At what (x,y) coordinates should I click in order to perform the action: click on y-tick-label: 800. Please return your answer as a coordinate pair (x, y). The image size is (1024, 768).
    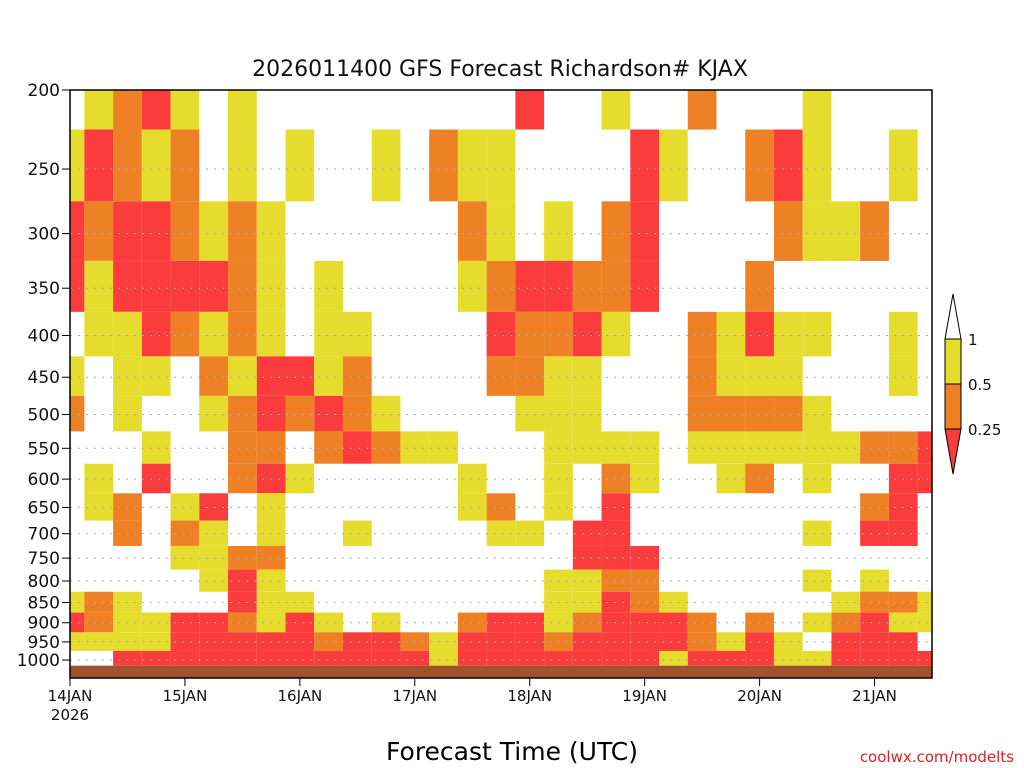
    Looking at the image, I should click on (44, 582).